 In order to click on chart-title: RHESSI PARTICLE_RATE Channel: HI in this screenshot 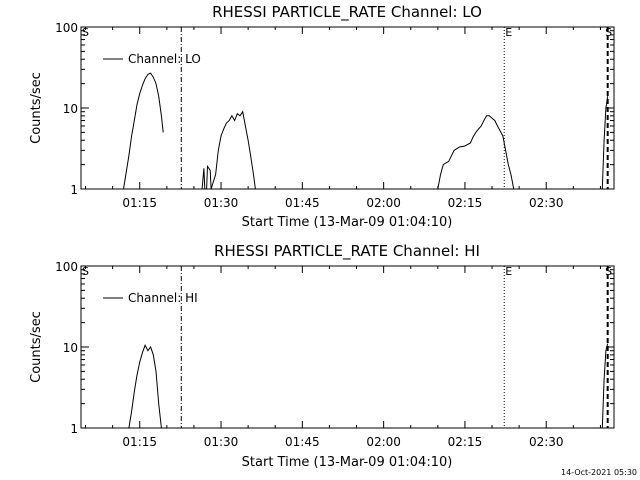, I will do `click(347, 251)`.